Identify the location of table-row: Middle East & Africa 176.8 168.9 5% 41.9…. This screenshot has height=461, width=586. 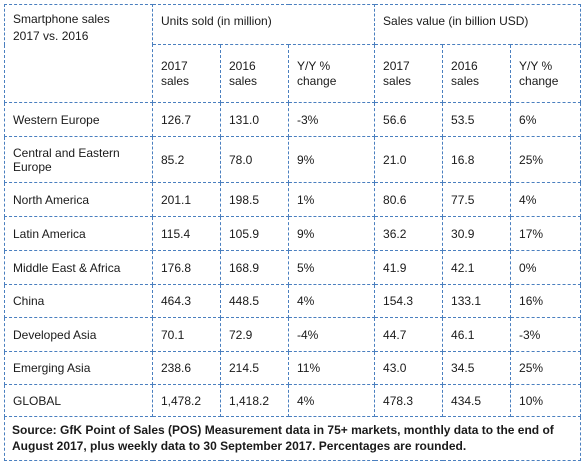
(293, 267).